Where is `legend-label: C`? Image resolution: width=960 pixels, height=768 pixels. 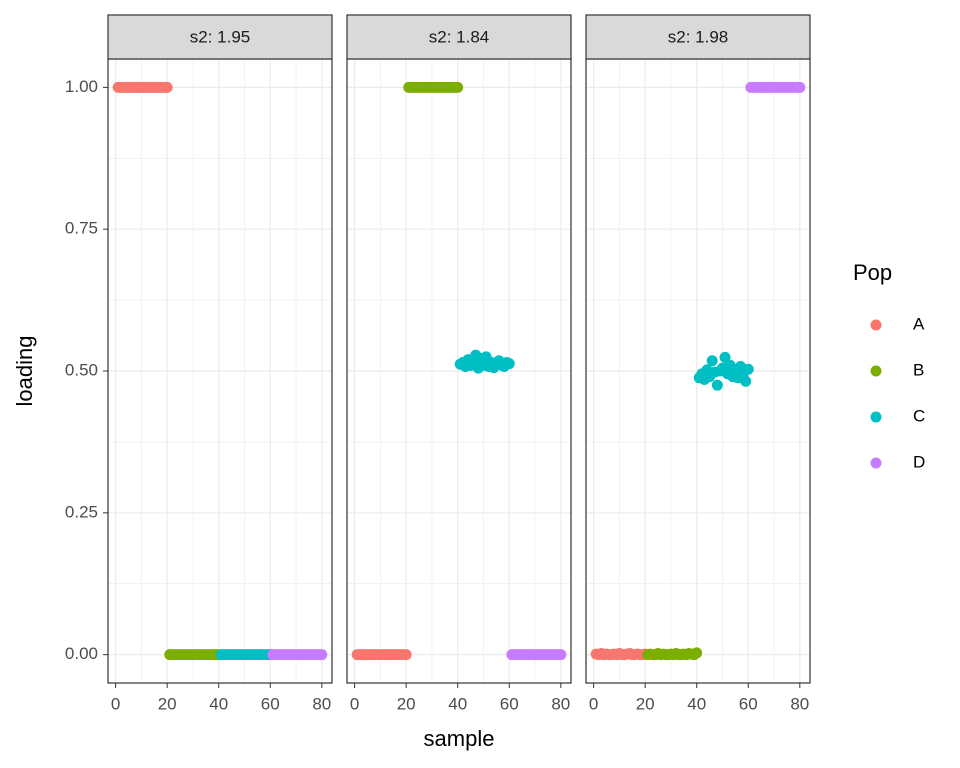
legend-label: C is located at coordinates (919, 415).